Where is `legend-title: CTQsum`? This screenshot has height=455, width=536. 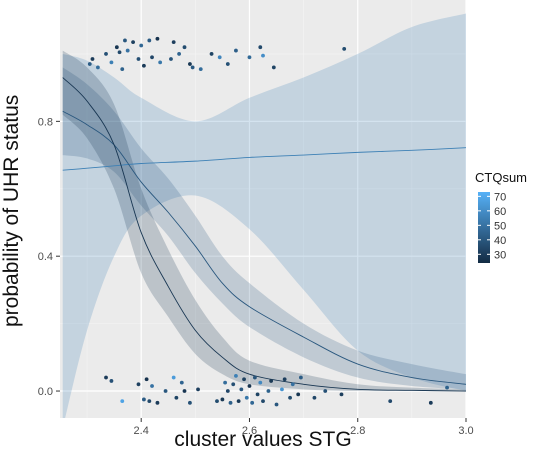
legend-title: CTQsum is located at coordinates (501, 177).